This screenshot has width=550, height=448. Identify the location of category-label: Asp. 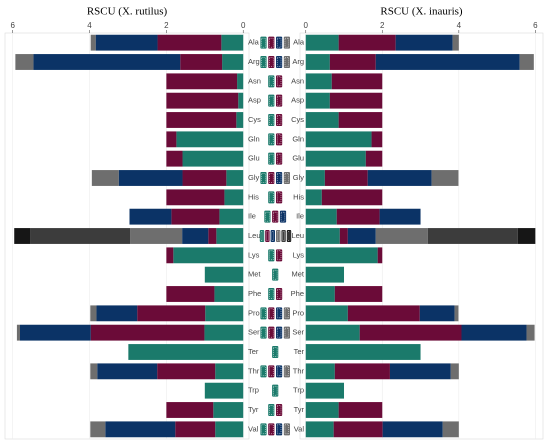
(254, 100).